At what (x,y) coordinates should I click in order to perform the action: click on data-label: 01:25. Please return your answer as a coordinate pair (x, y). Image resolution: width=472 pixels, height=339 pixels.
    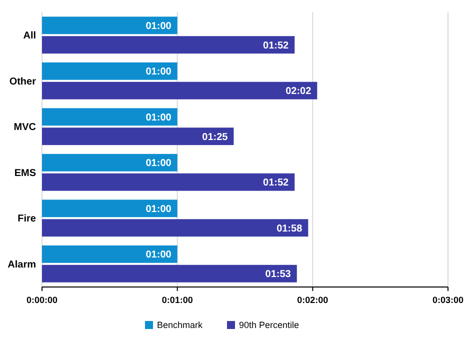
    Looking at the image, I should click on (215, 137).